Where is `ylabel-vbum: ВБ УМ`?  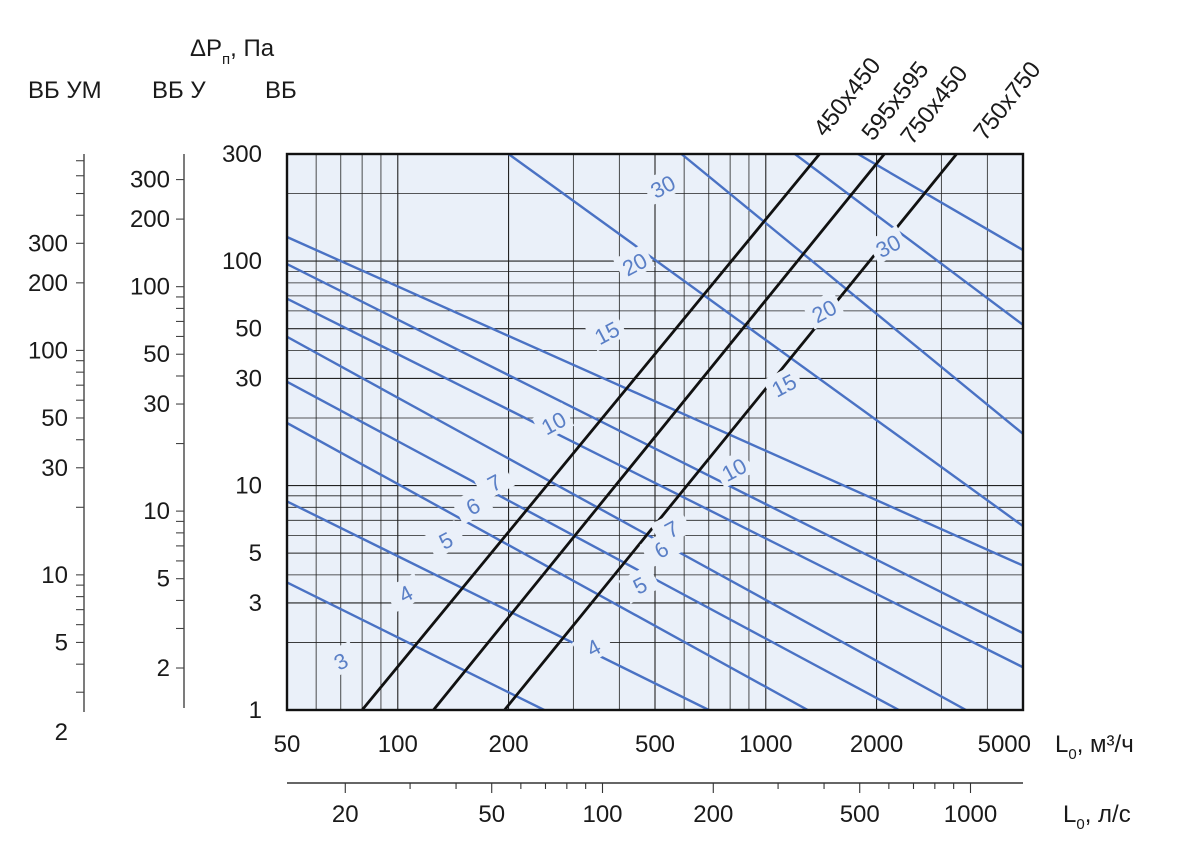 ylabel-vbum: ВБ УМ is located at coordinates (65, 90).